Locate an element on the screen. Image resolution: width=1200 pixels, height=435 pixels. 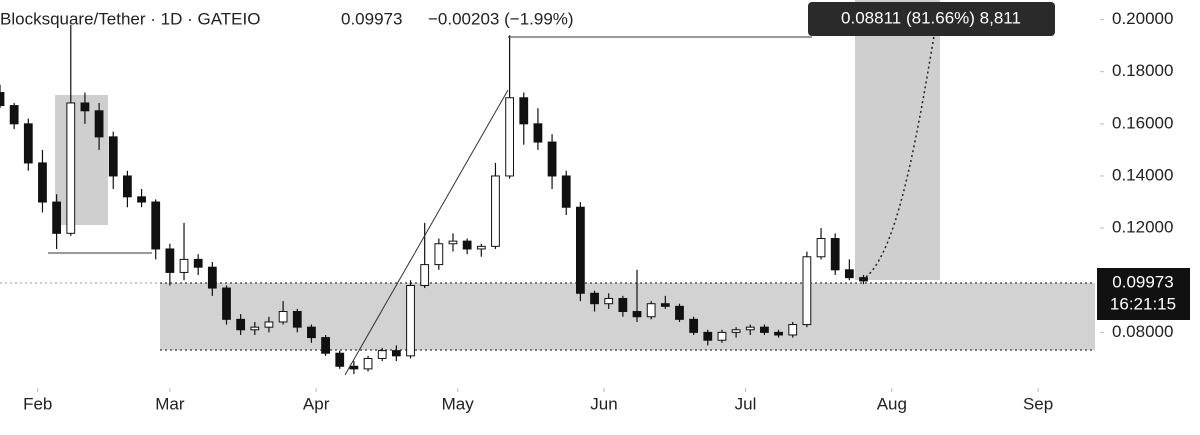
range-box is located at coordinates (627, 316).